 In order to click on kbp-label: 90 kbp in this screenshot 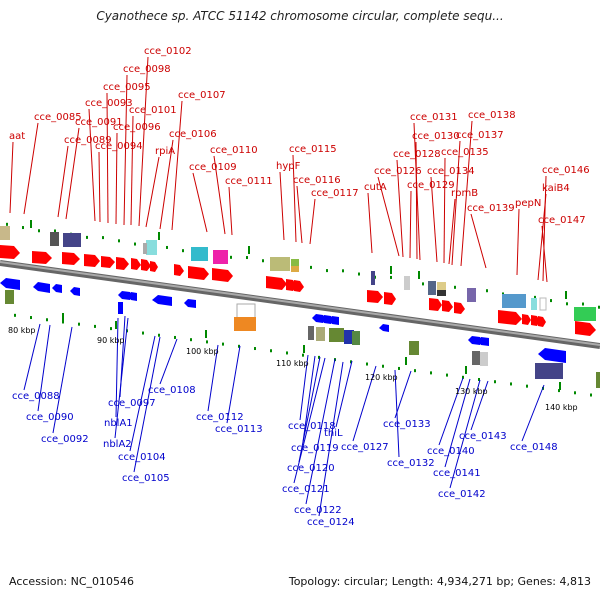, I will do `click(111, 340)`.